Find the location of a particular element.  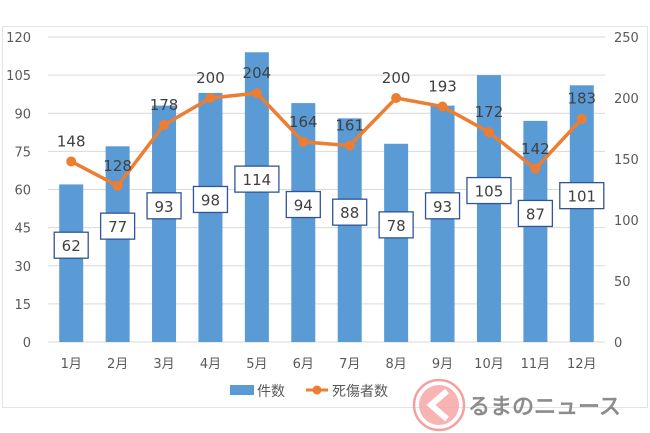

x-tick: 10月 is located at coordinates (489, 364).